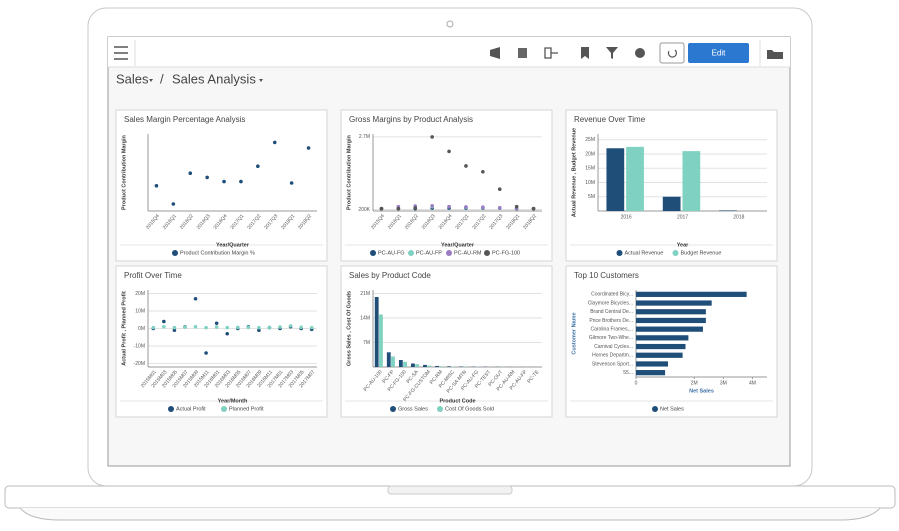 This screenshot has width=899, height=531. What do you see at coordinates (450, 24) in the screenshot?
I see `camera` at bounding box center [450, 24].